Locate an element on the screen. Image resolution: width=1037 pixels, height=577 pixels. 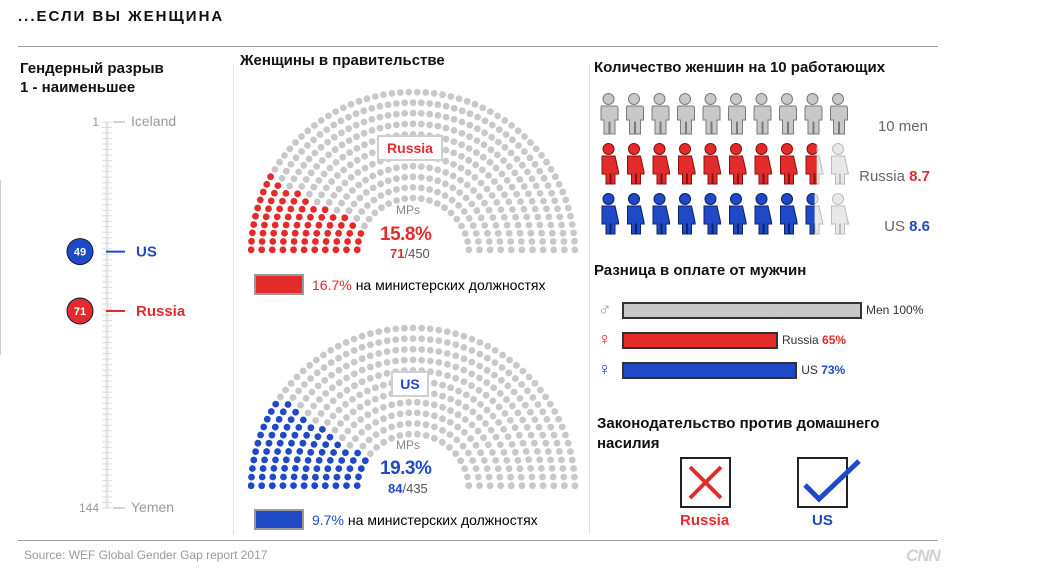
us-count-label: US 8.6 is located at coordinates (885, 226).